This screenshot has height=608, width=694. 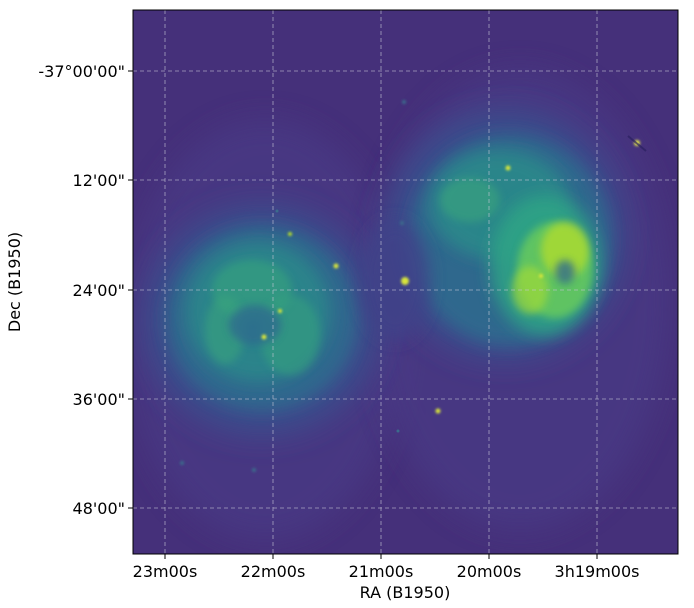 What do you see at coordinates (99, 180) in the screenshot?
I see `y-tick-label: 12'00"` at bounding box center [99, 180].